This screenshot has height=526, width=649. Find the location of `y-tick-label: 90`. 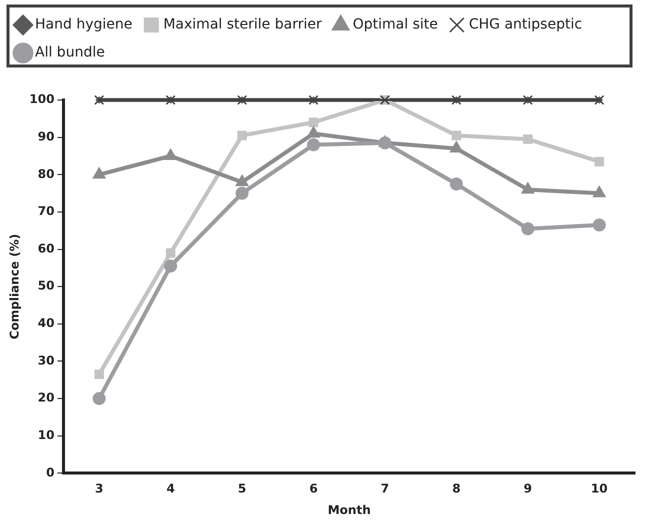

y-tick-label: 90 is located at coordinates (46, 136).